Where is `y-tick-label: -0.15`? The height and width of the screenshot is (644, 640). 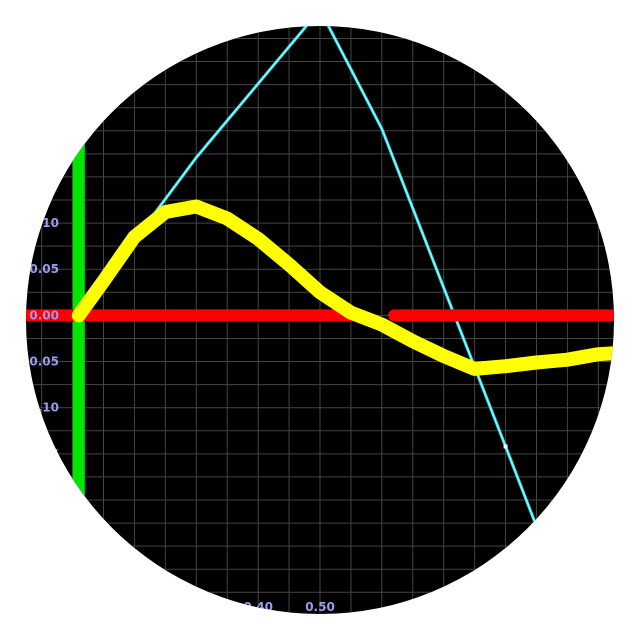
y-tick-label: -0.15 is located at coordinates (41, 454).